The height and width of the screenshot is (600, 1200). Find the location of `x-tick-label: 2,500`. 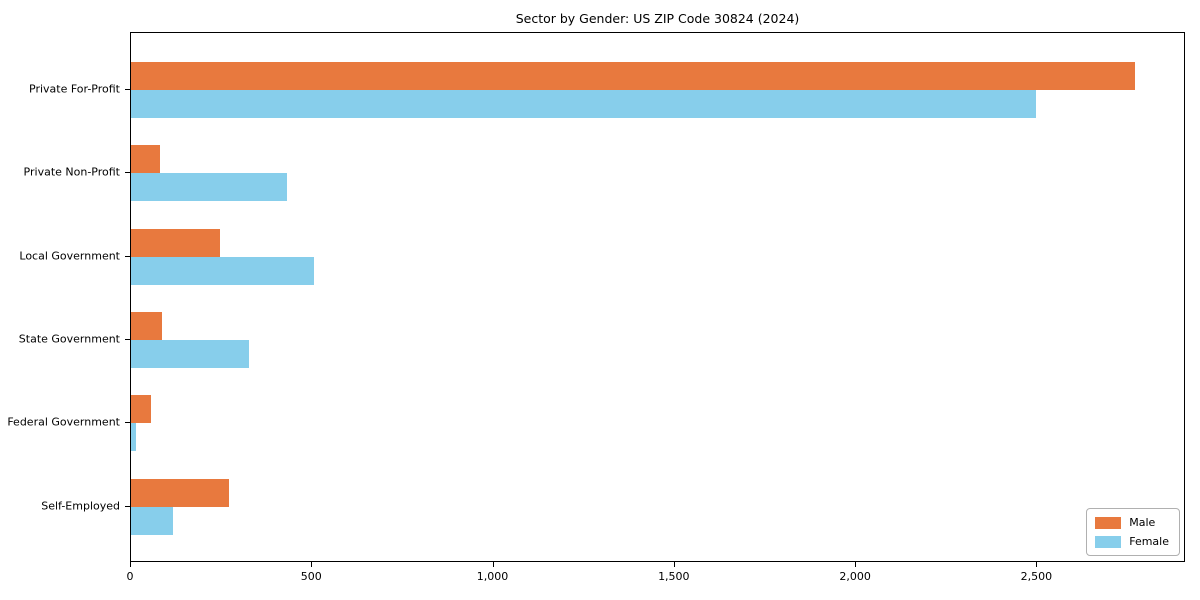

x-tick-label: 2,500 is located at coordinates (1036, 576).